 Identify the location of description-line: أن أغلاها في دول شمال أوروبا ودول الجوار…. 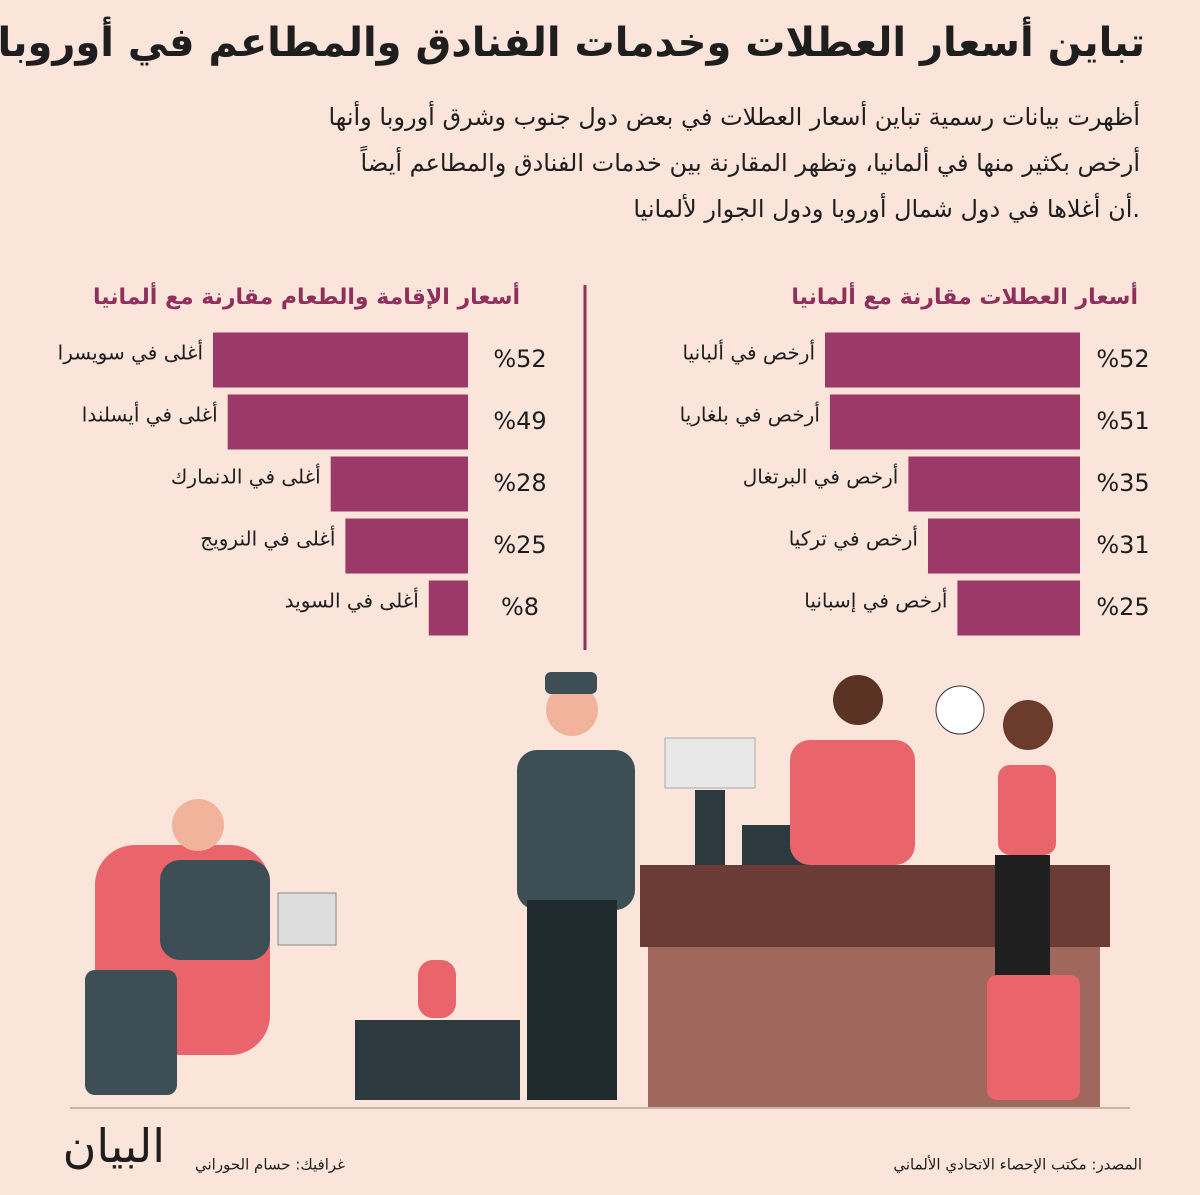
(886, 208).